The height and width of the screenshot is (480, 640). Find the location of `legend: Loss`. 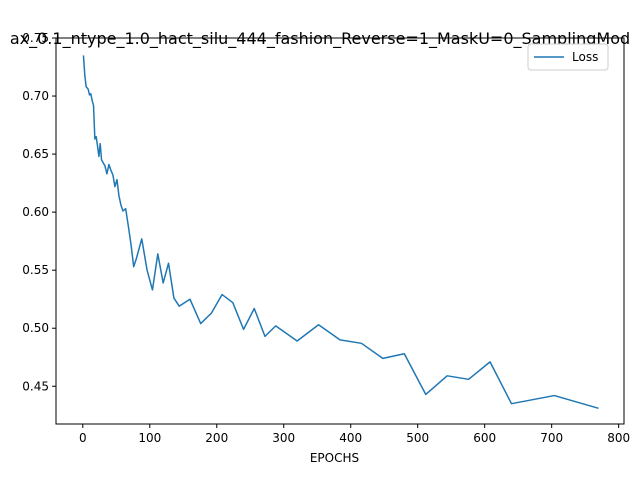

legend: Loss is located at coordinates (568, 57).